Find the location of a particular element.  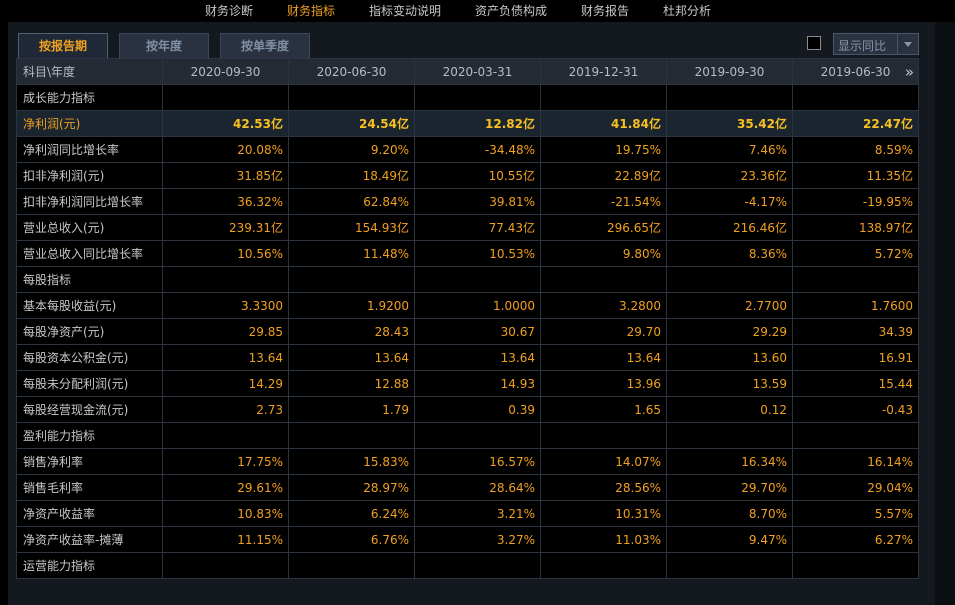

row-label: 成长能力指标 is located at coordinates (89, 97).